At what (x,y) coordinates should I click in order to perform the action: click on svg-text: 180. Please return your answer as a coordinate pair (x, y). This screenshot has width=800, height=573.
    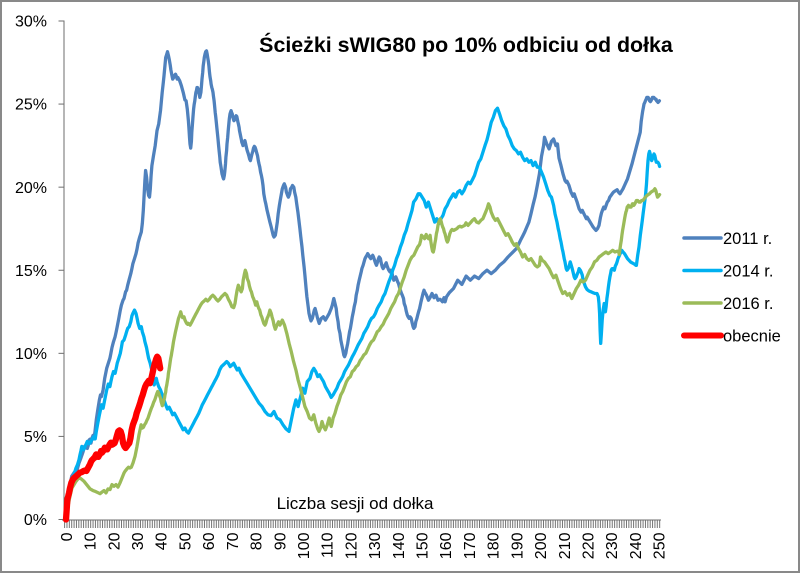
    Looking at the image, I should click on (494, 545).